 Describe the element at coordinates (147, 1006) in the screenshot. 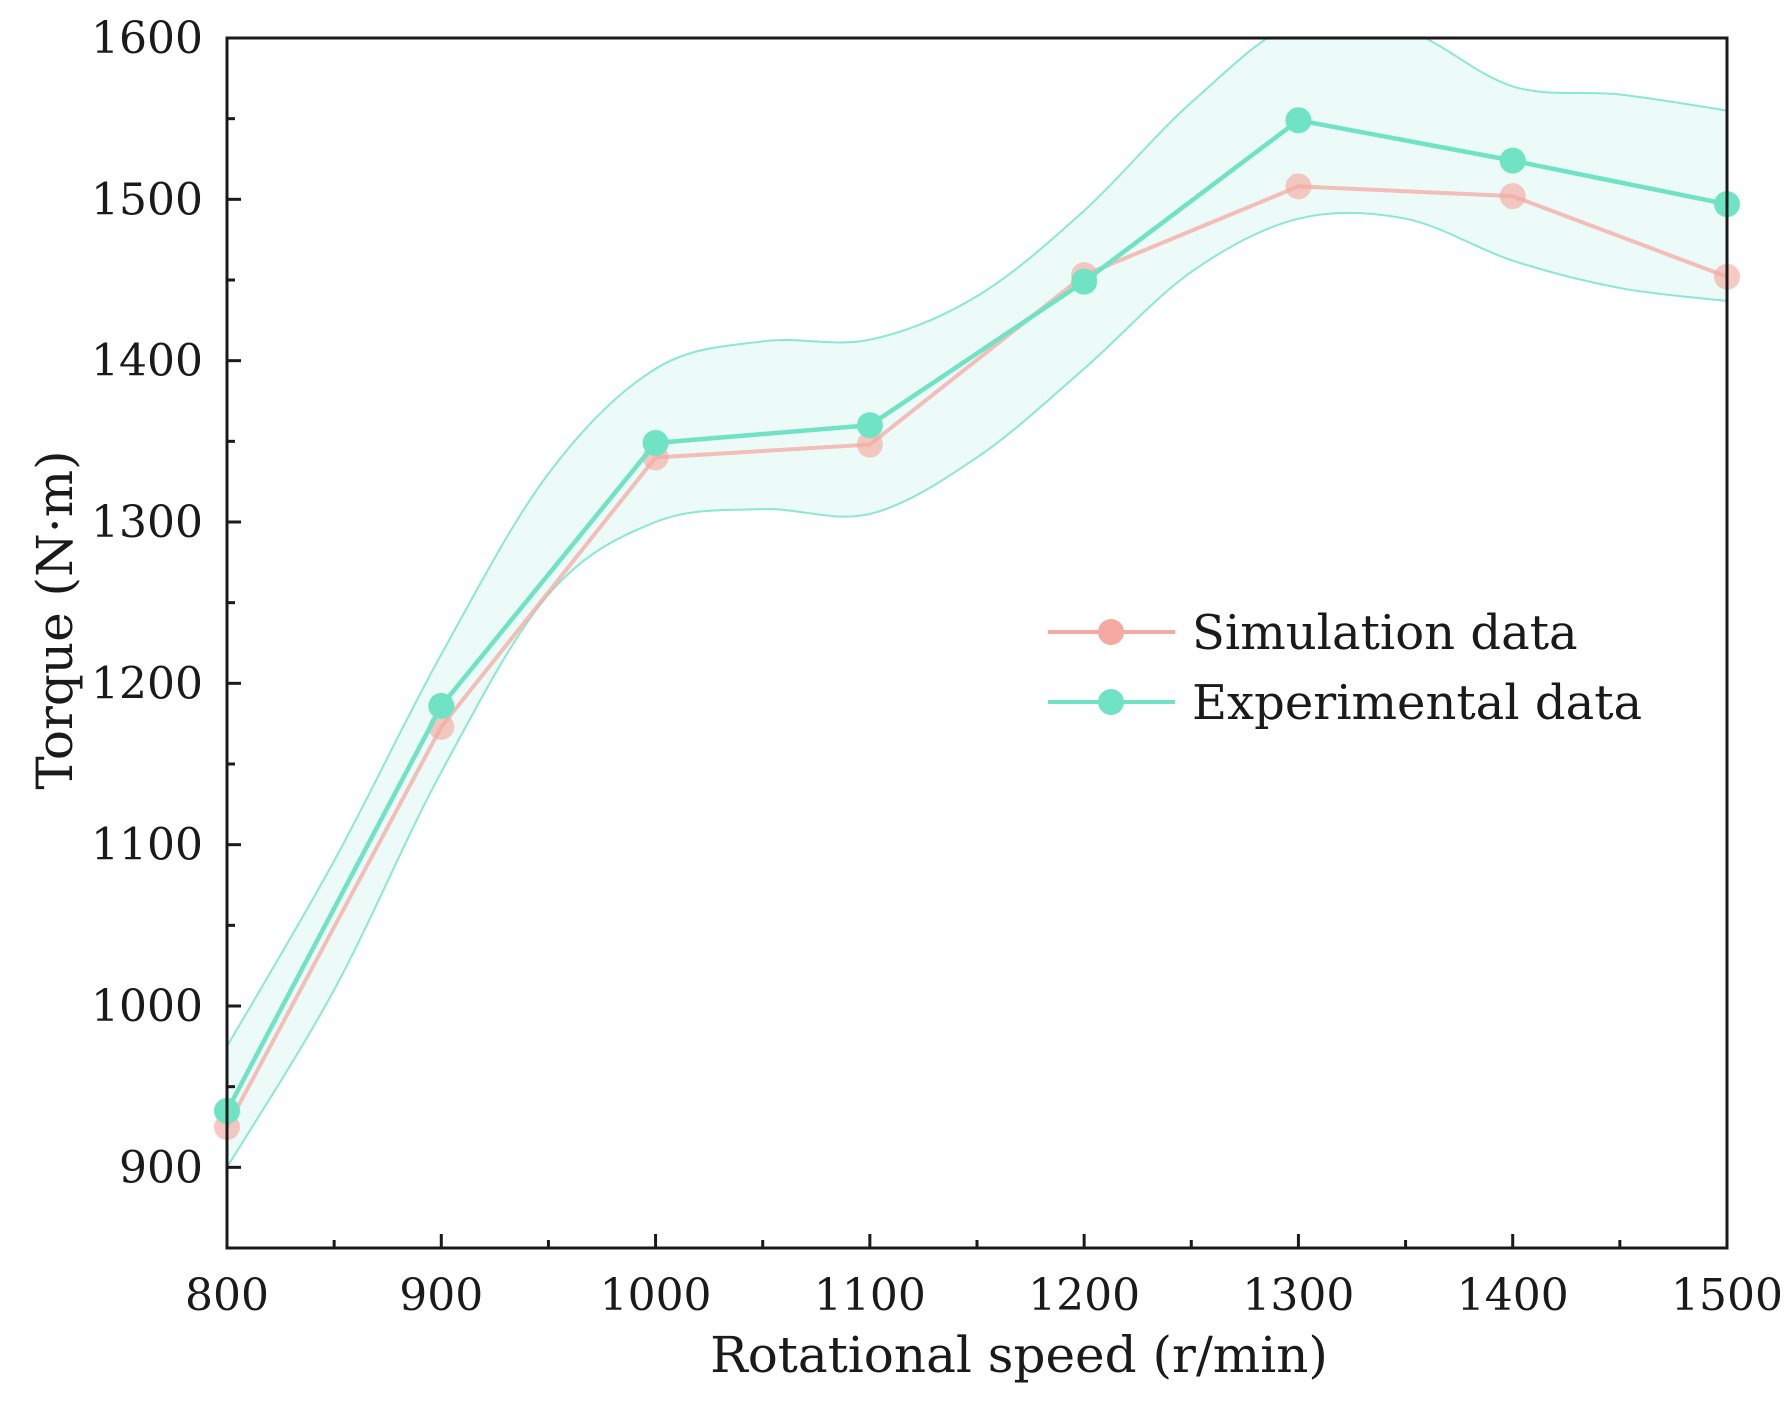

I see `y-tick-label: 1000` at that location.